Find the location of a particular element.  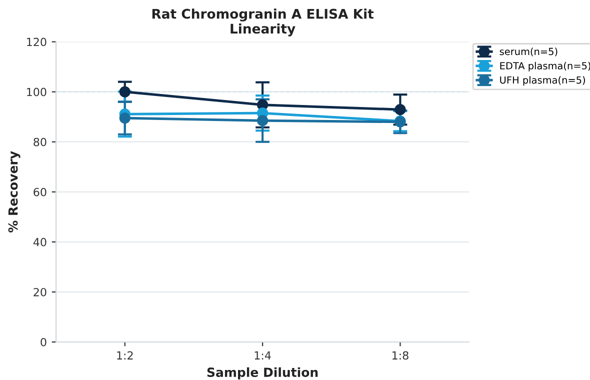

y-tick-label: 120 is located at coordinates (36, 42).